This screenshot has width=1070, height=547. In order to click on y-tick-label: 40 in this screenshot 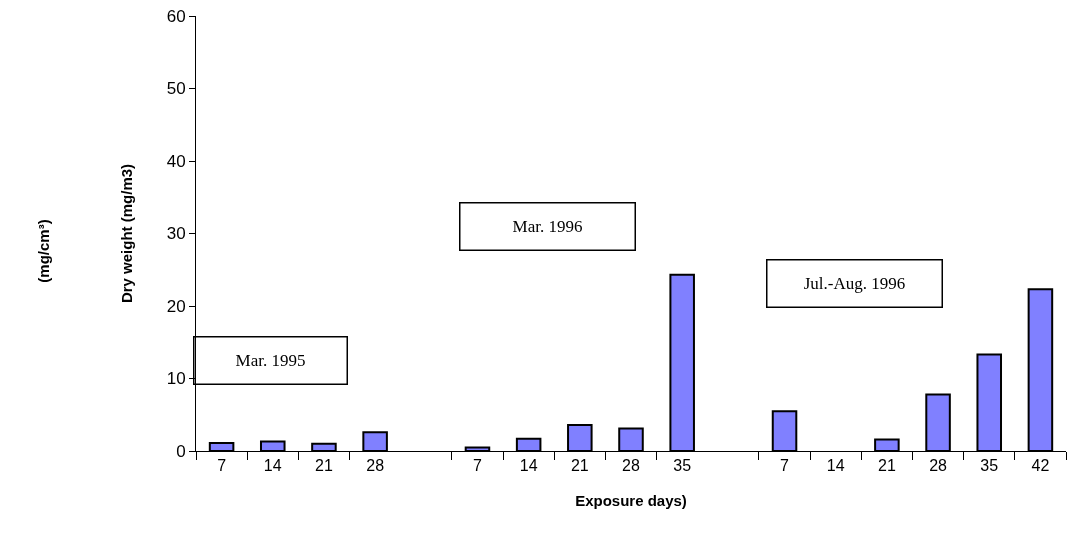, I will do `click(176, 161)`.